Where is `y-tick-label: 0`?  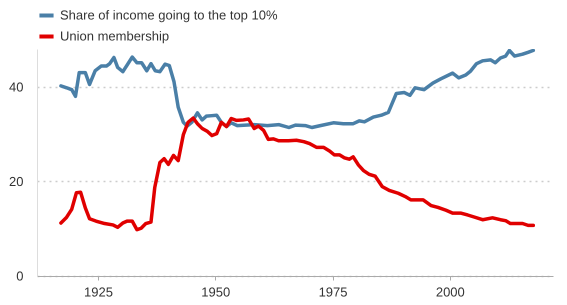
y-tick-label: 0 is located at coordinates (20, 276).